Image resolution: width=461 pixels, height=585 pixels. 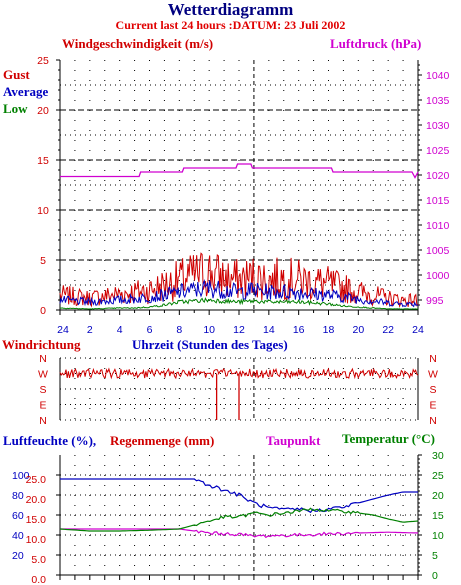 What do you see at coordinates (42, 406) in the screenshot?
I see `winddir-tick-label-left: E` at bounding box center [42, 406].